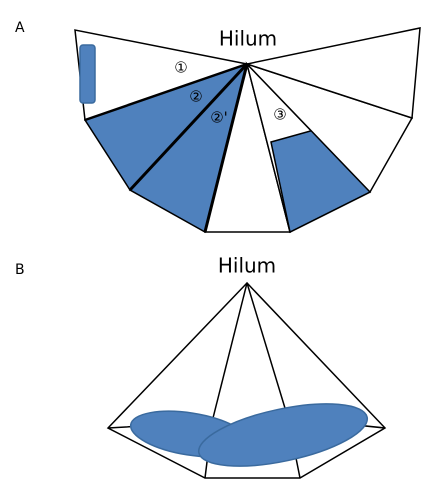 Image resolution: width=430 pixels, height=492 pixels. I want to click on marker: ①, so click(180, 68).